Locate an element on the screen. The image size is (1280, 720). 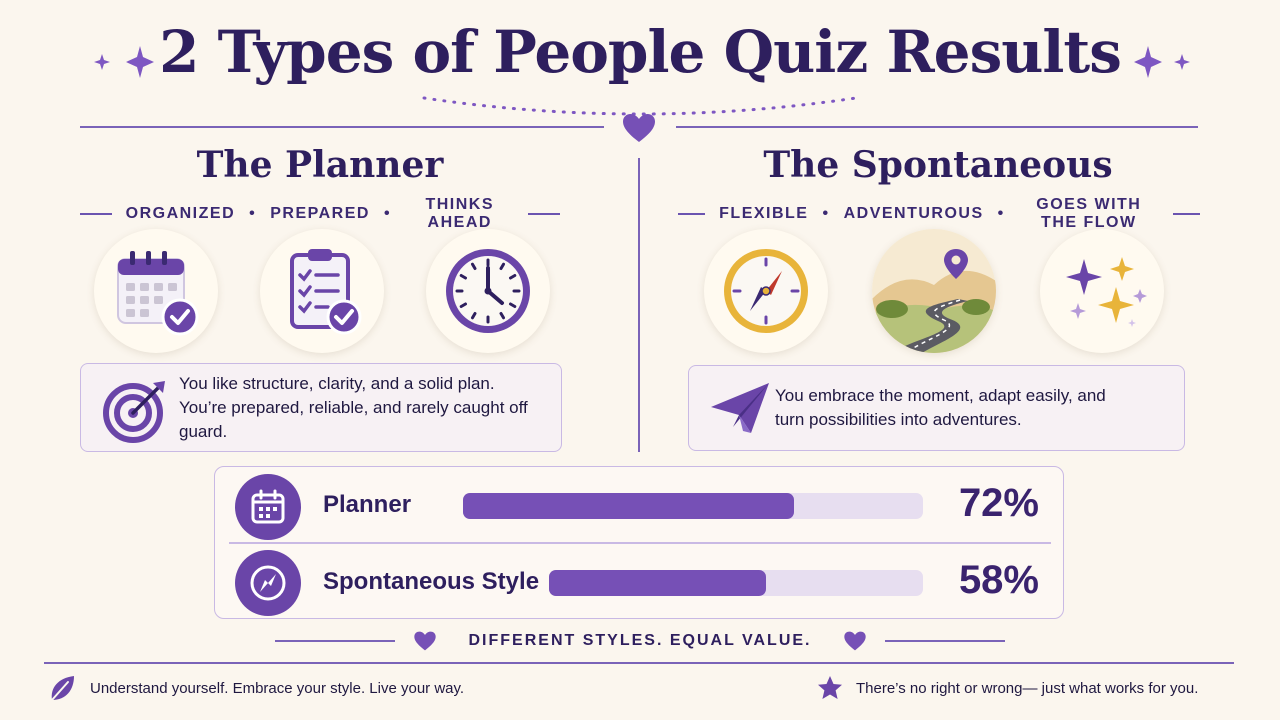
target-icon is located at coordinates (134, 411).